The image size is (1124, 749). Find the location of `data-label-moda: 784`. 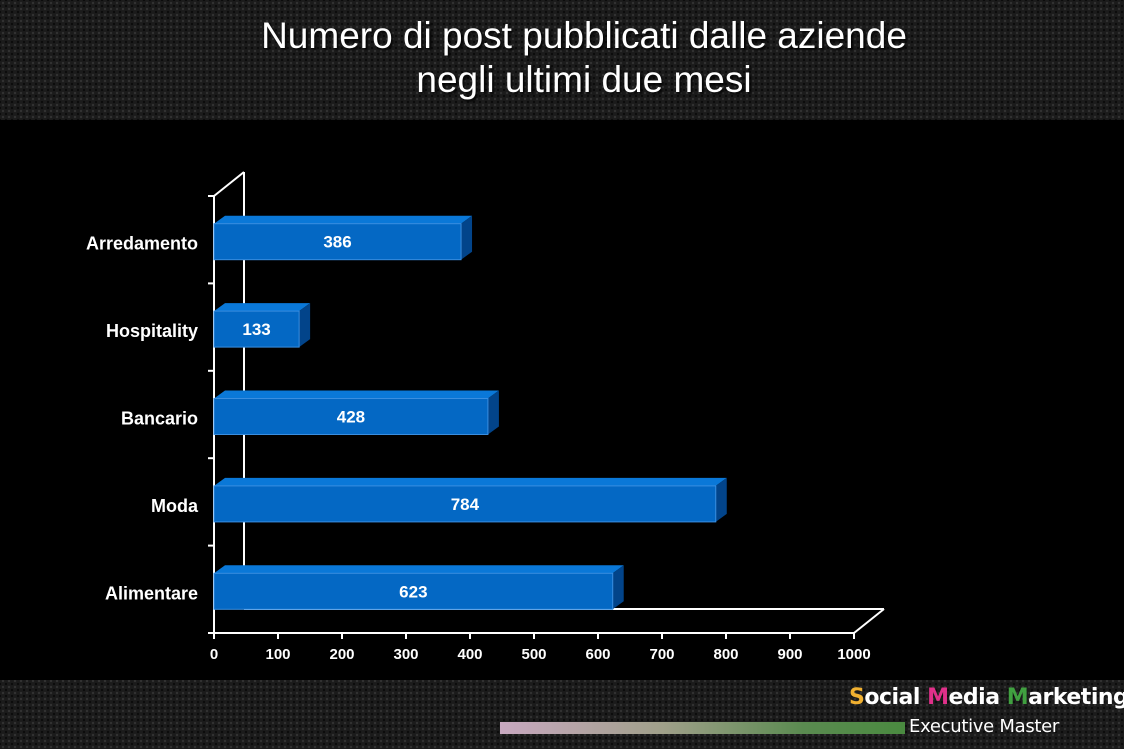

data-label-moda: 784 is located at coordinates (465, 504).